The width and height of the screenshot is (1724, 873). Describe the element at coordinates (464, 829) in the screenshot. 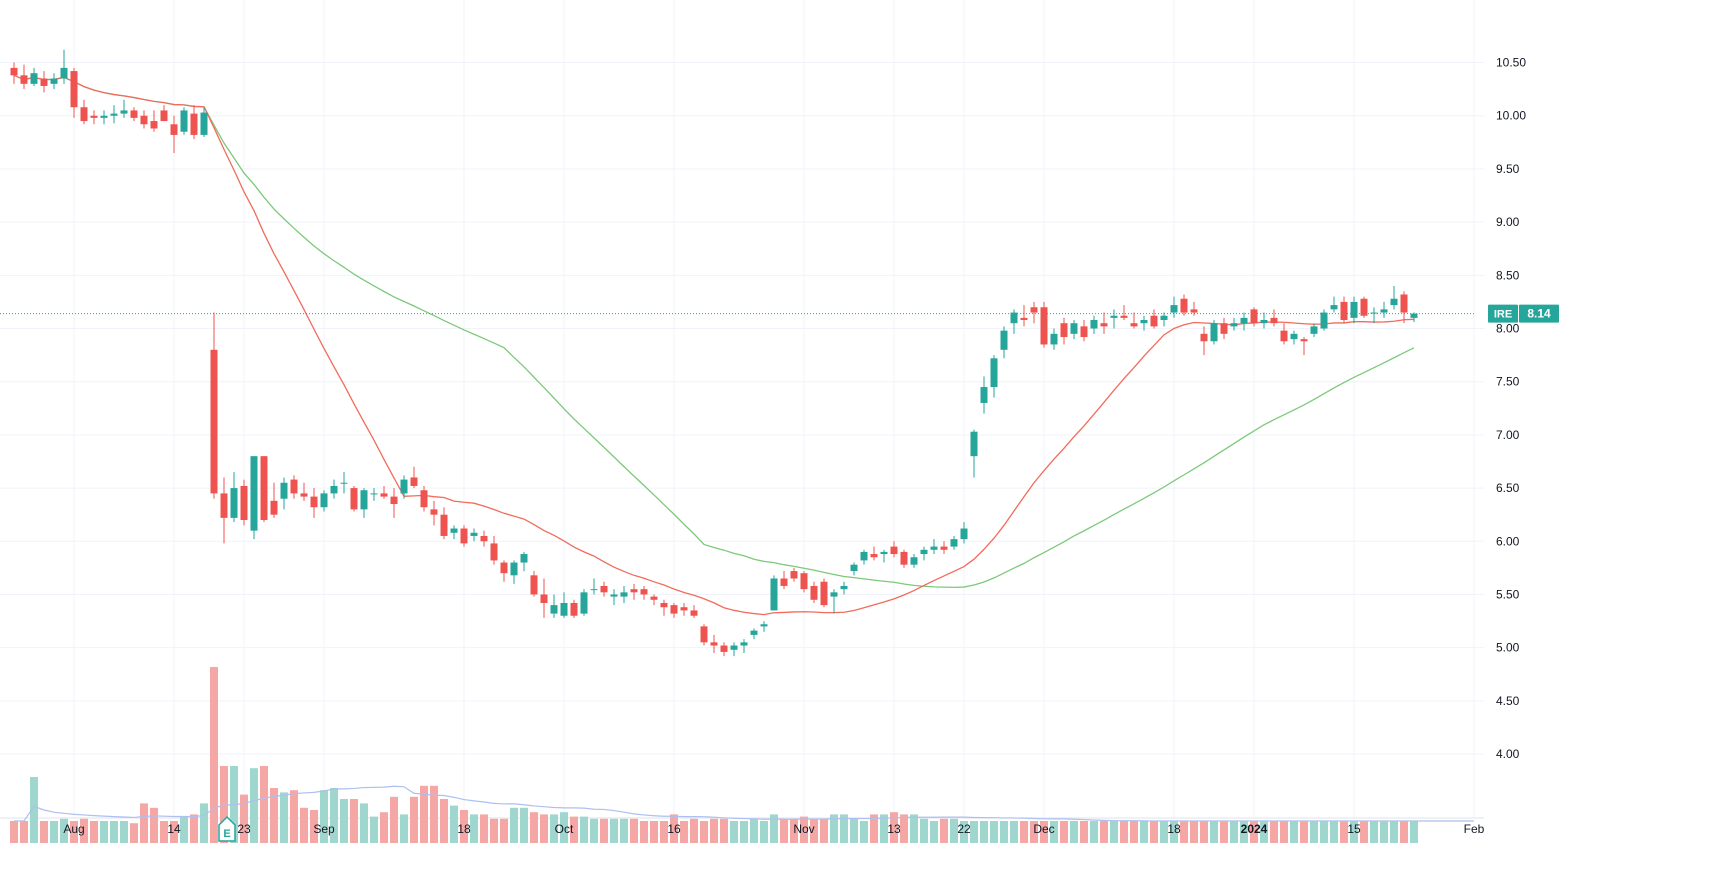

I see `x-tick-label: 18` at that location.